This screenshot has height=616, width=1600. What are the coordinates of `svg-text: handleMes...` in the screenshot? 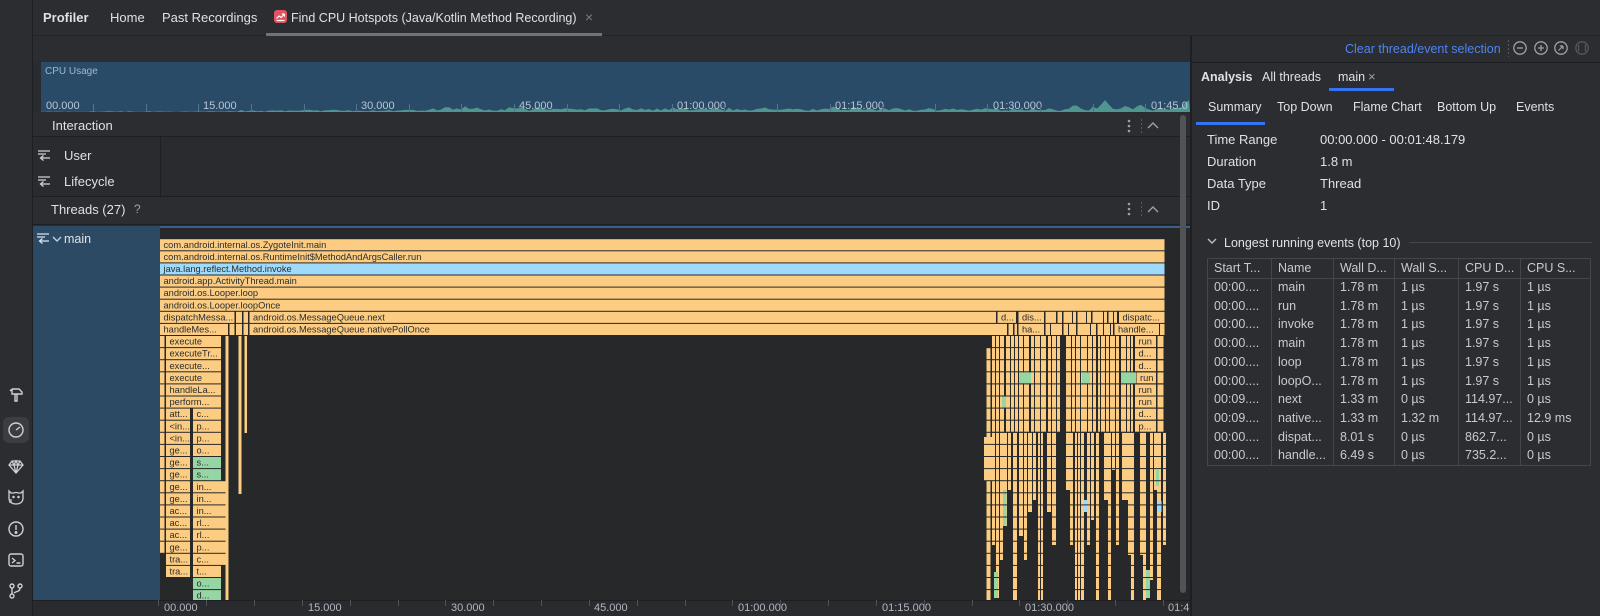 It's located at (190, 330).